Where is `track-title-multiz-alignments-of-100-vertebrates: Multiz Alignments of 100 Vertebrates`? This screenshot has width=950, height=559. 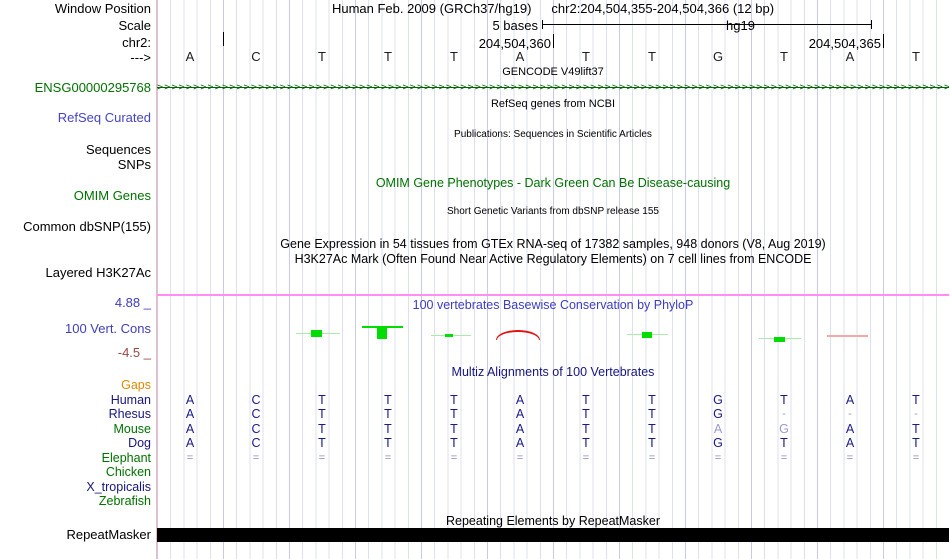
track-title-multiz-alignments-of-100-vertebrates: Multiz Alignments of 100 Vertebrates is located at coordinates (553, 372).